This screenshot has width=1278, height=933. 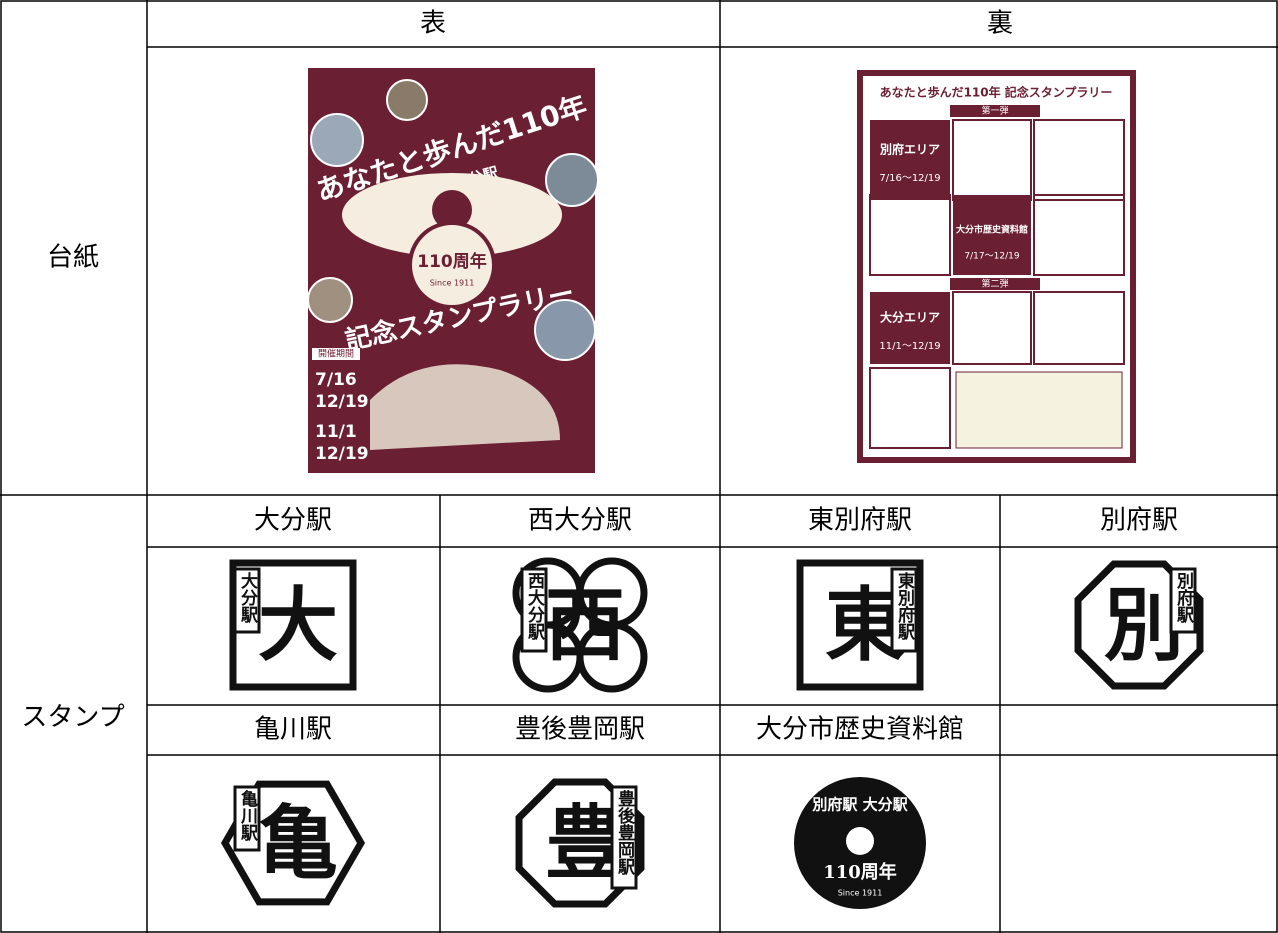 What do you see at coordinates (910, 317) in the screenshot?
I see `back-area: 大分エリア` at bounding box center [910, 317].